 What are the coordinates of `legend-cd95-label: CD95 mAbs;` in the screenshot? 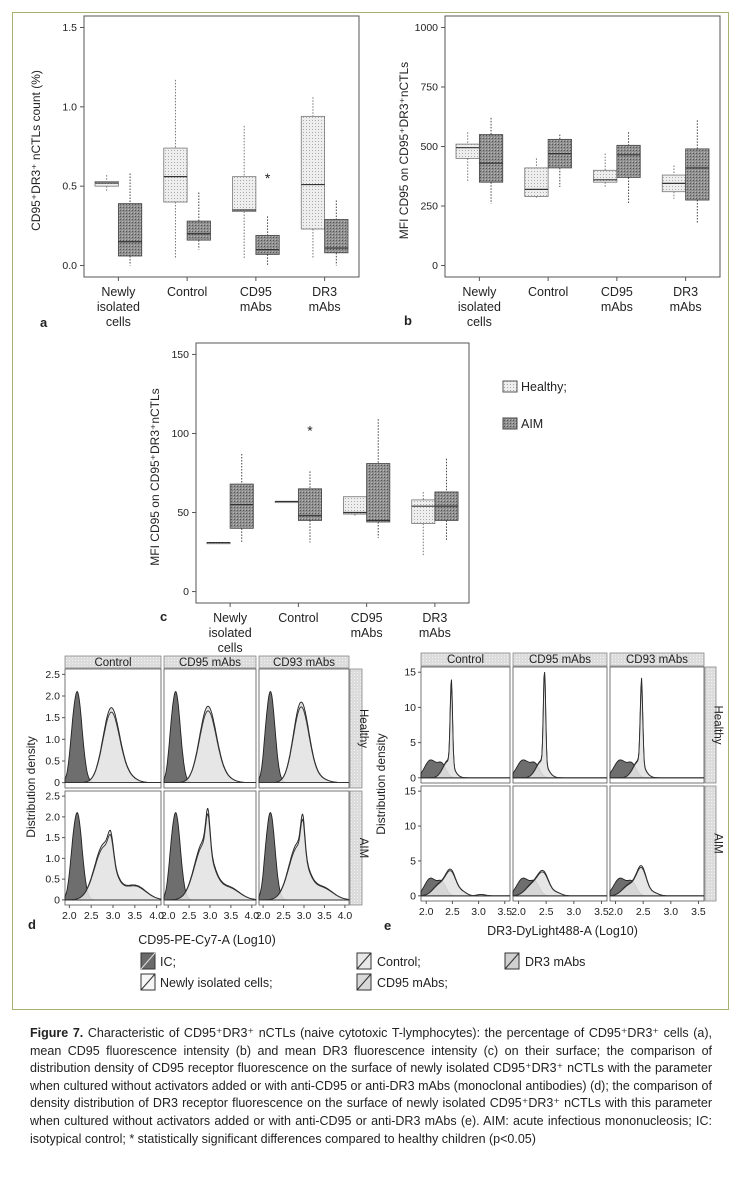 It's located at (412, 983).